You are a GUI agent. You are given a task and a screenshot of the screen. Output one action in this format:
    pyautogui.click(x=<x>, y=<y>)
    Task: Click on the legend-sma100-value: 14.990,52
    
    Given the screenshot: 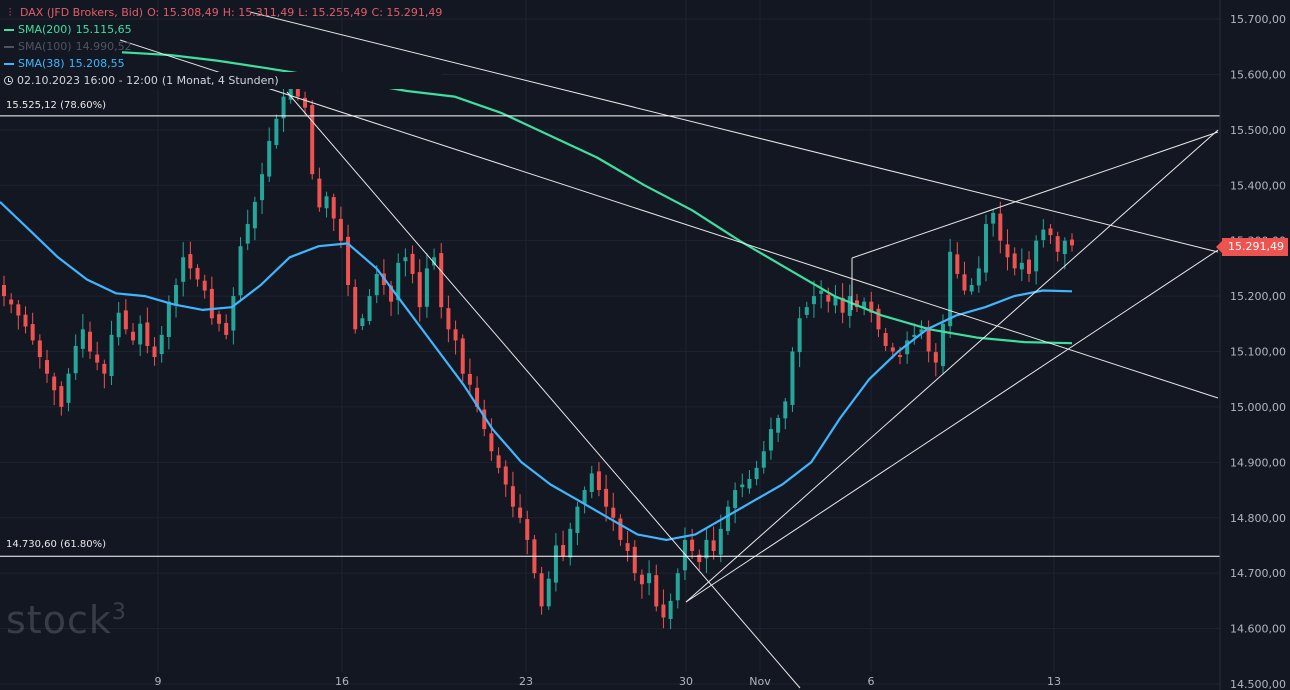 What is the action you would take?
    pyautogui.click(x=103, y=46)
    